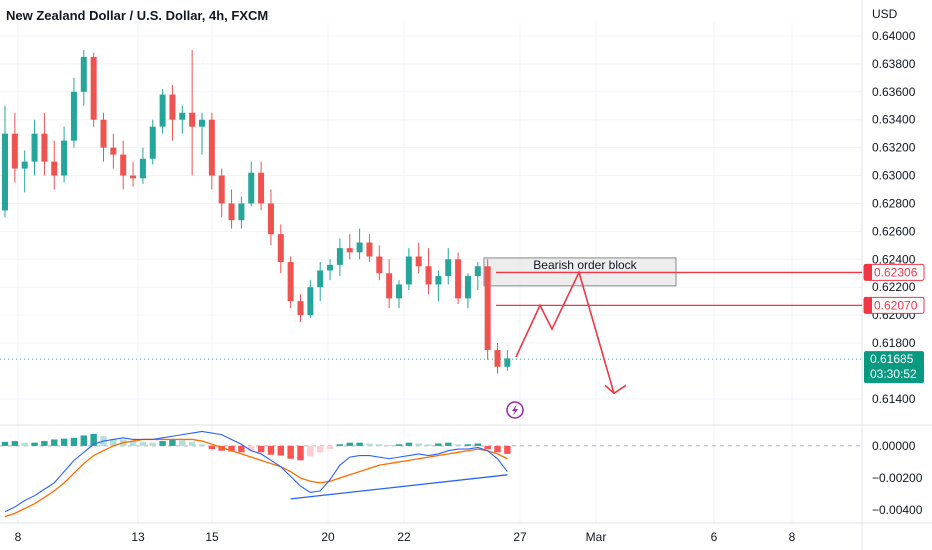 This screenshot has height=550, width=932. I want to click on projection-path, so click(565, 332).